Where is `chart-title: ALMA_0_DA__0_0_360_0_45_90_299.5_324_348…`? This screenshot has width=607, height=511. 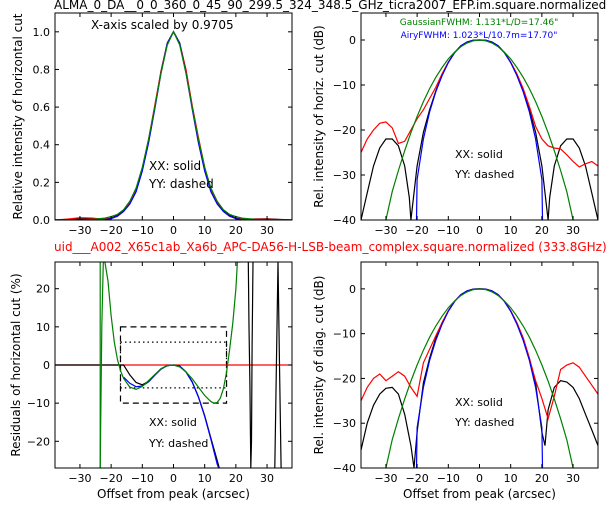 chart-title: ALMA_0_DA__0_0_360_0_45_90_299.5_324_348… is located at coordinates (330, 6).